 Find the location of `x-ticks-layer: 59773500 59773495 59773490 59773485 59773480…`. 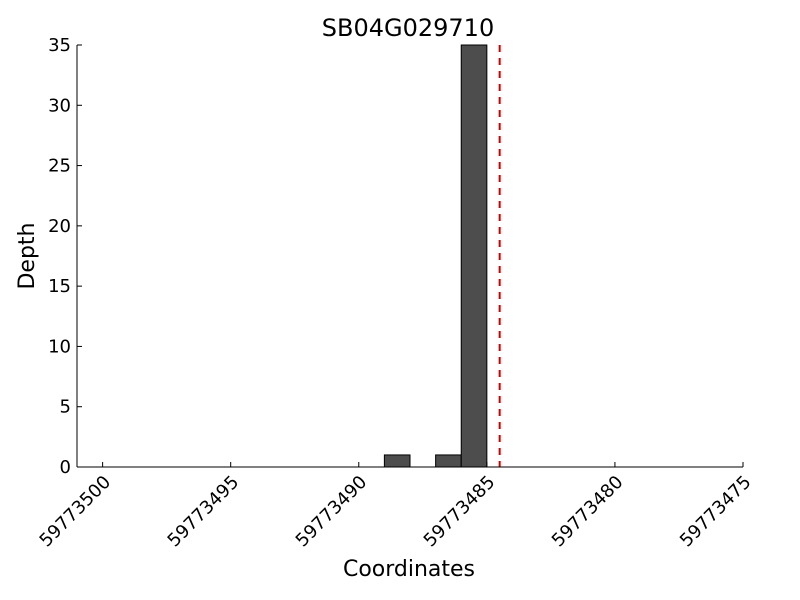

x-ticks-layer: 59773500 59773495 59773490 59773485 59773480… is located at coordinates (396, 506).